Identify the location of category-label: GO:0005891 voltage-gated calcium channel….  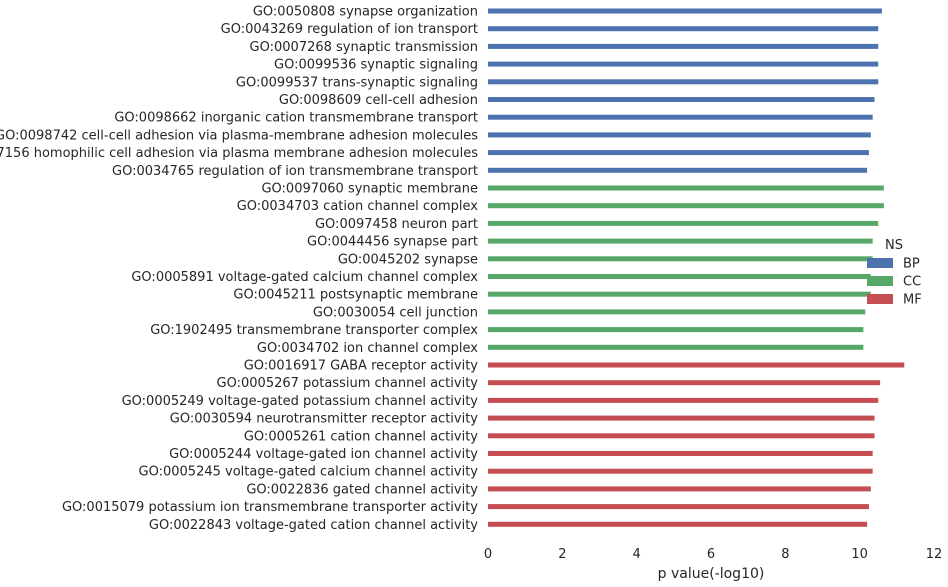
(304, 277).